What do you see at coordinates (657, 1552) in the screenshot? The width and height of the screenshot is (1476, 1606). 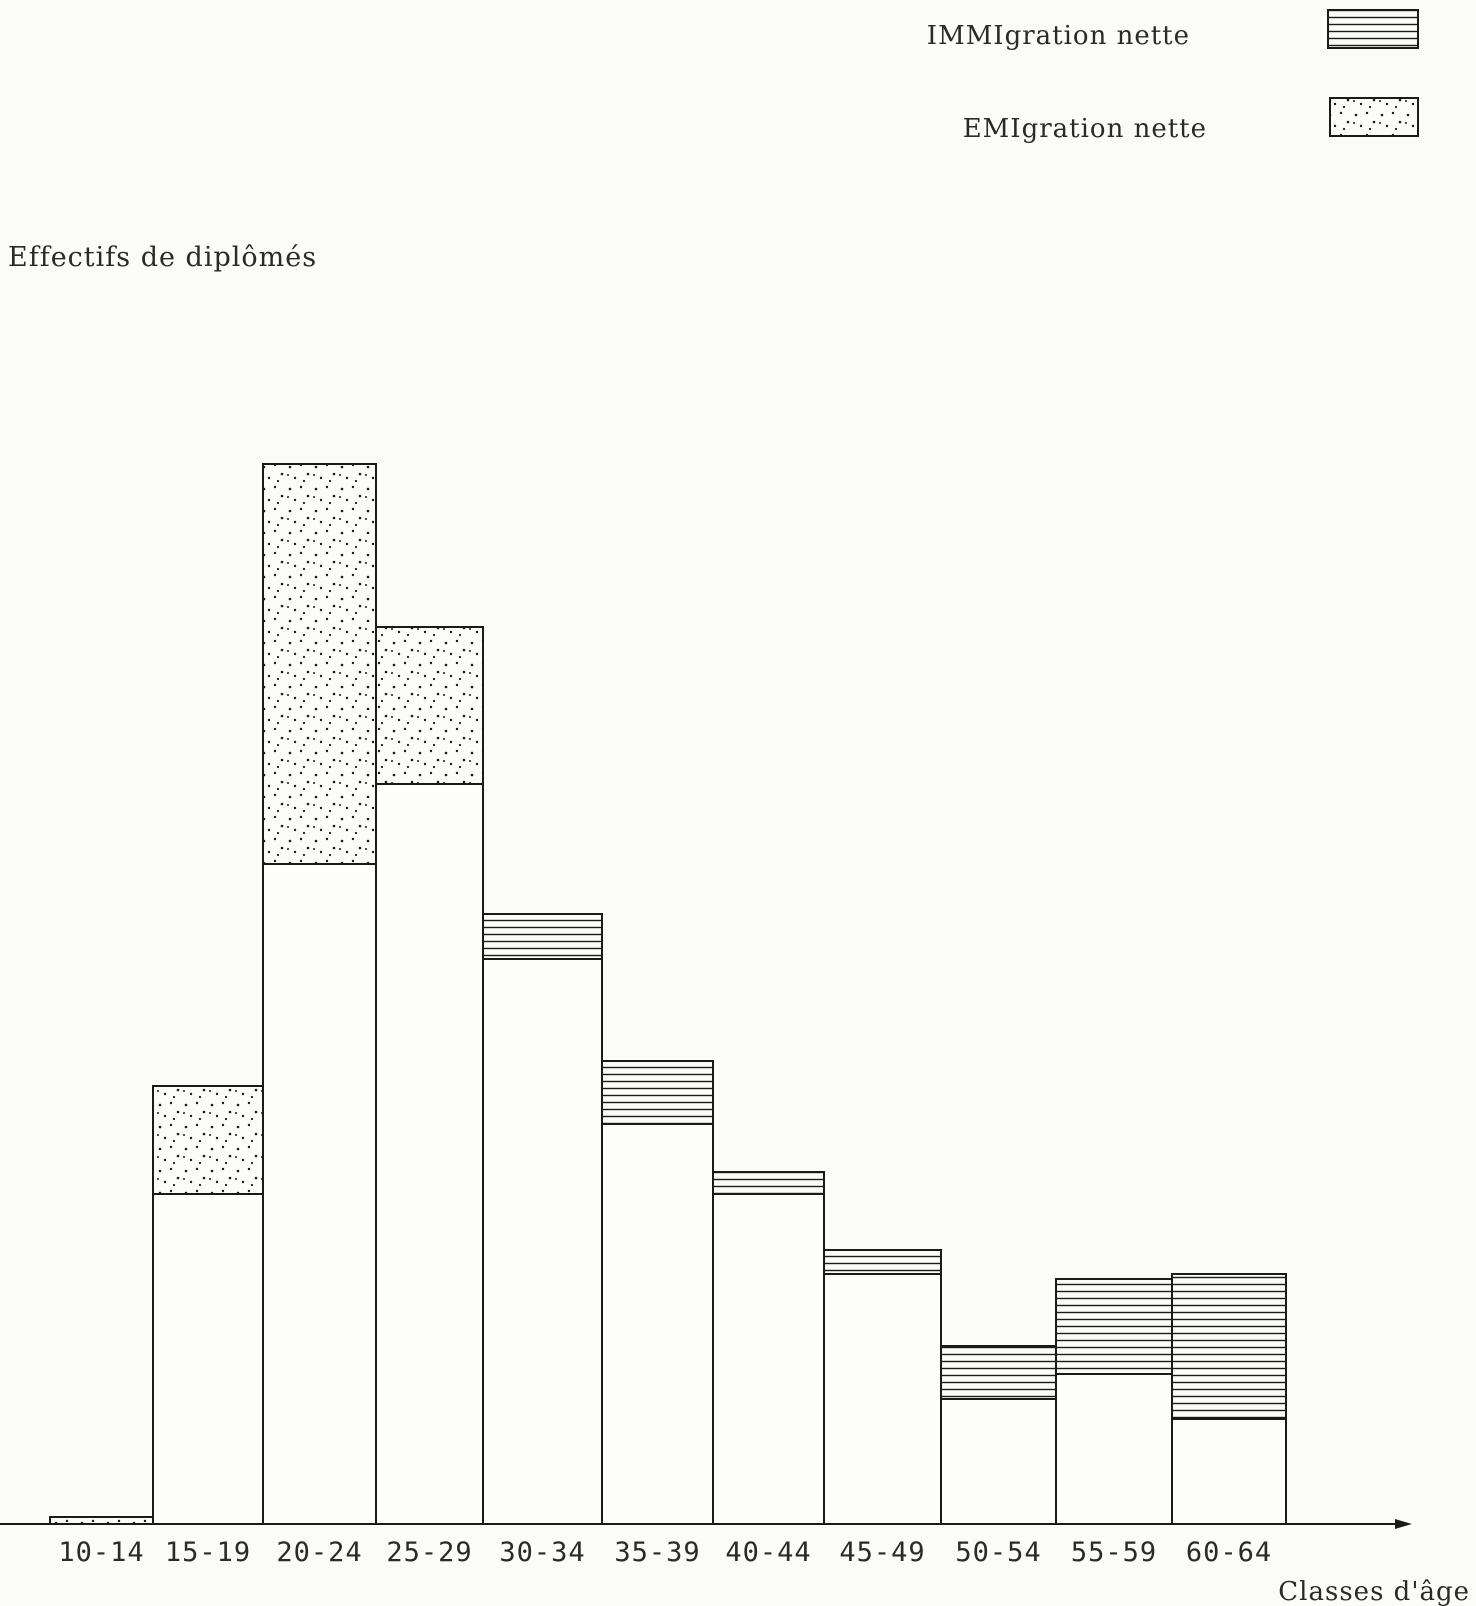 I see `x-tick-35-39: 35-39` at bounding box center [657, 1552].